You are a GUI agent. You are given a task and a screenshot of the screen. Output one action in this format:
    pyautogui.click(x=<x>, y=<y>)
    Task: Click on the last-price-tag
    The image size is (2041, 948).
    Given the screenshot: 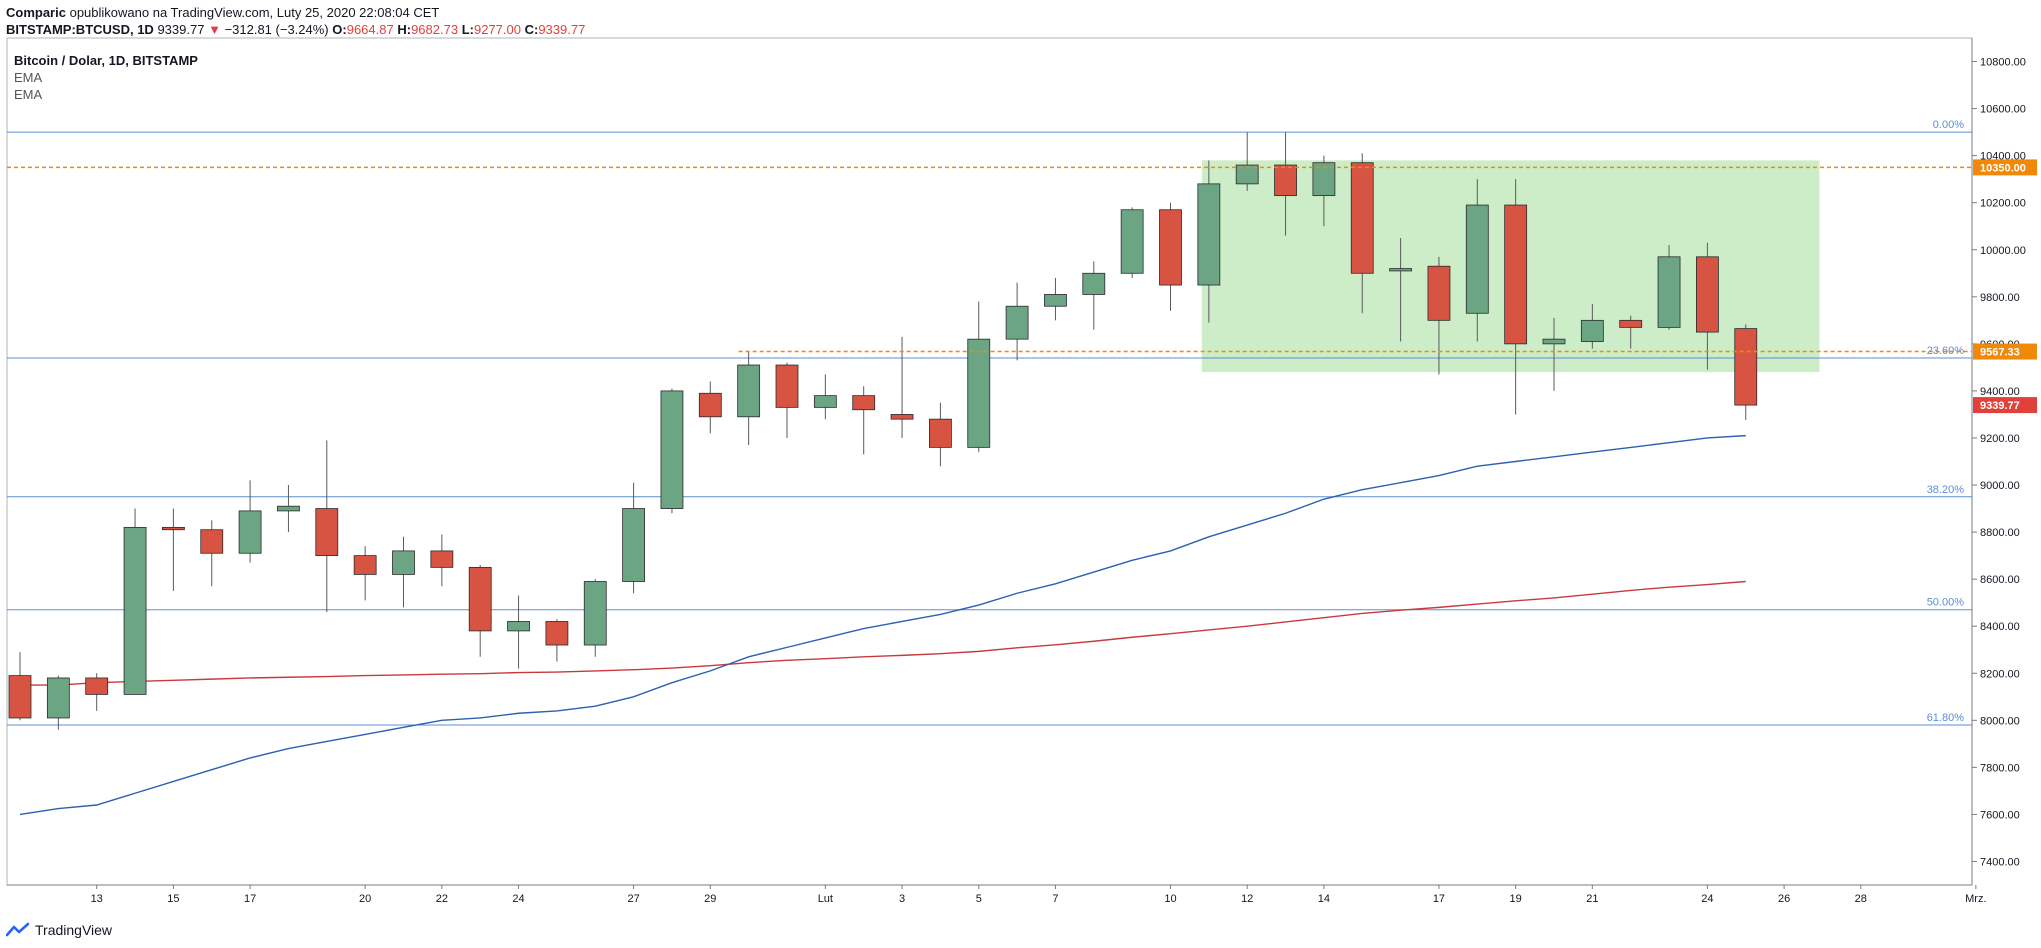 What is the action you would take?
    pyautogui.click(x=2005, y=405)
    